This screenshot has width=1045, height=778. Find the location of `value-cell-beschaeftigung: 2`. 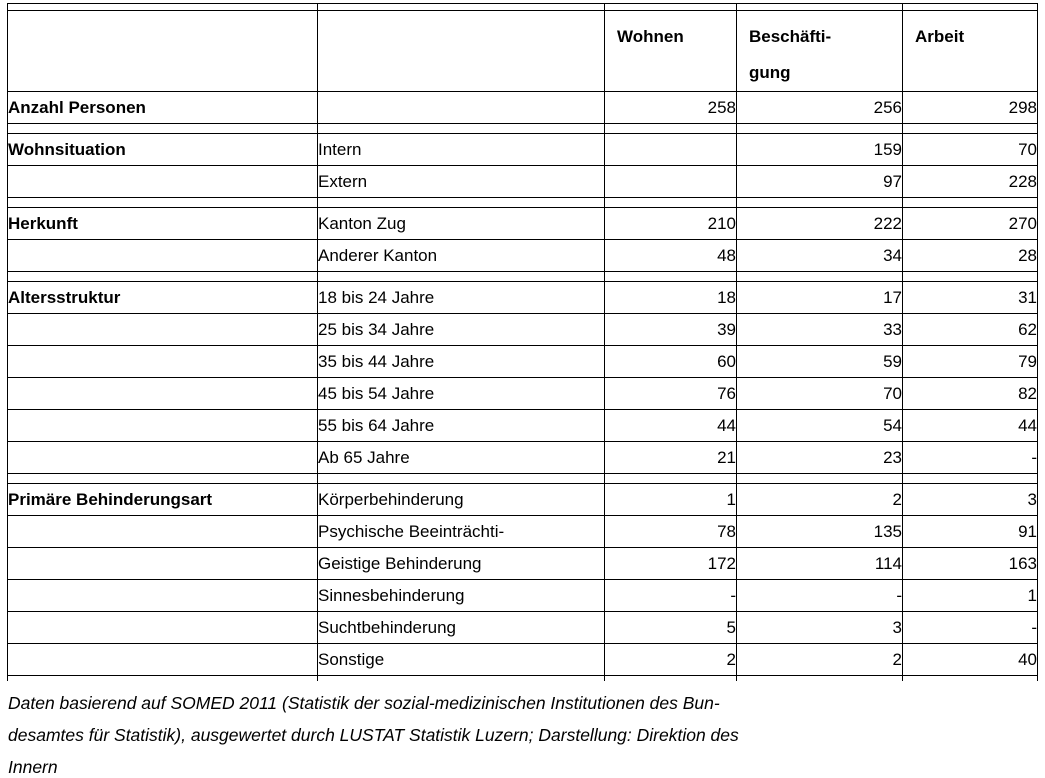

value-cell-beschaeftigung: 2 is located at coordinates (819, 499).